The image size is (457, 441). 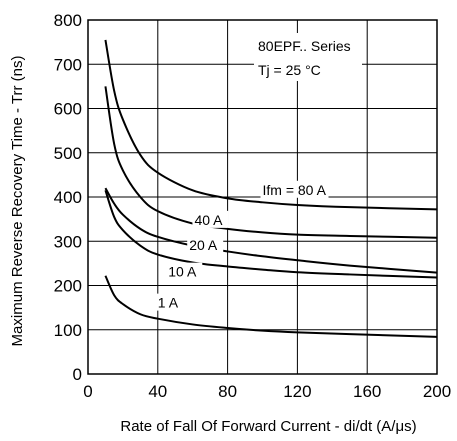 What do you see at coordinates (367, 391) in the screenshot?
I see `x-tick-label: 160` at bounding box center [367, 391].